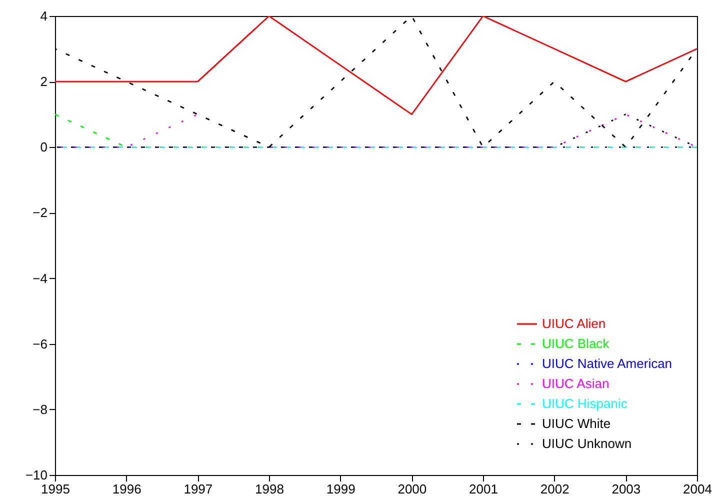 The image size is (720, 504). I want to click on legend-label: UIUC Asian, so click(576, 383).